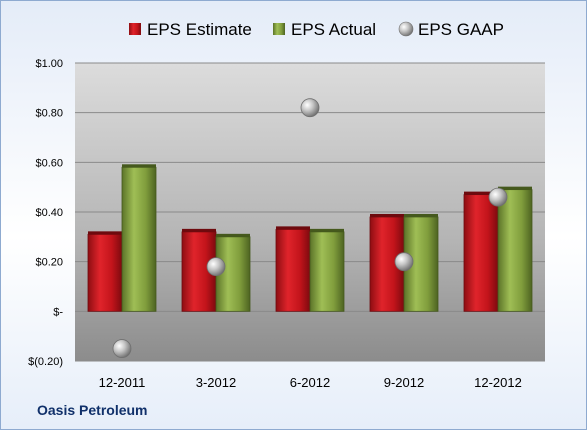  I want to click on eps-gaap-legend-label: EPS GAAP, so click(461, 29).